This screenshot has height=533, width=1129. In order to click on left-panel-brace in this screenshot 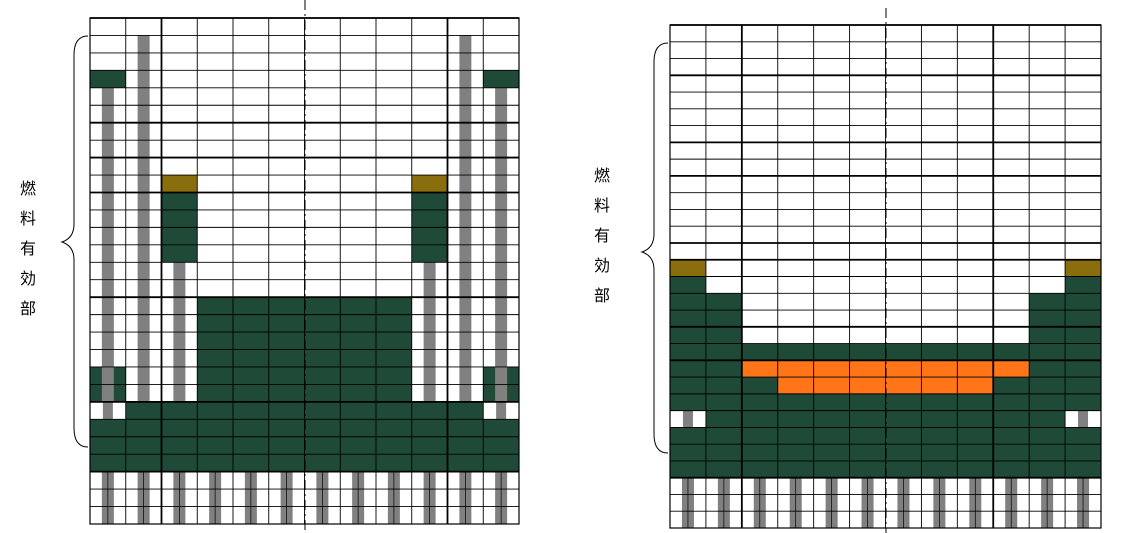, I will do `click(74, 241)`.